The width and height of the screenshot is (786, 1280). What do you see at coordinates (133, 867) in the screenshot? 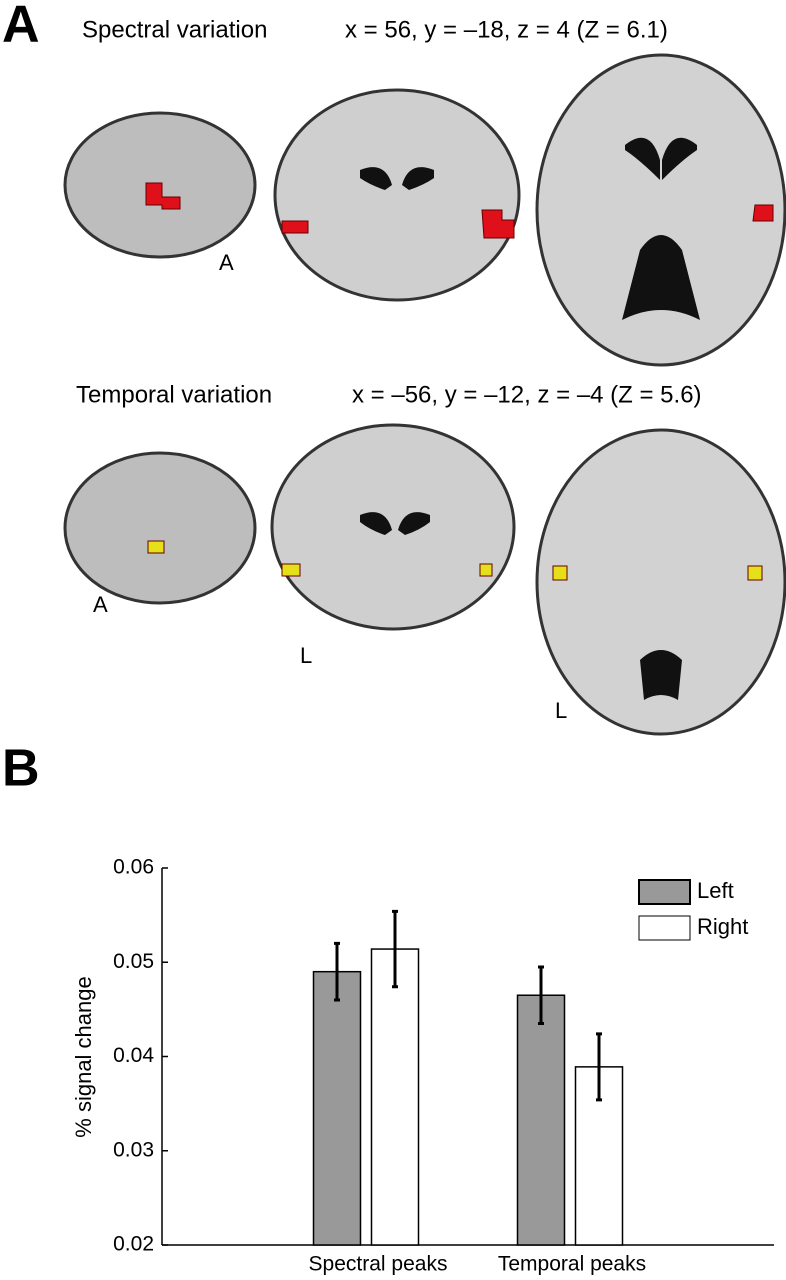
I see `y-tick-label: 0.06` at bounding box center [133, 867].